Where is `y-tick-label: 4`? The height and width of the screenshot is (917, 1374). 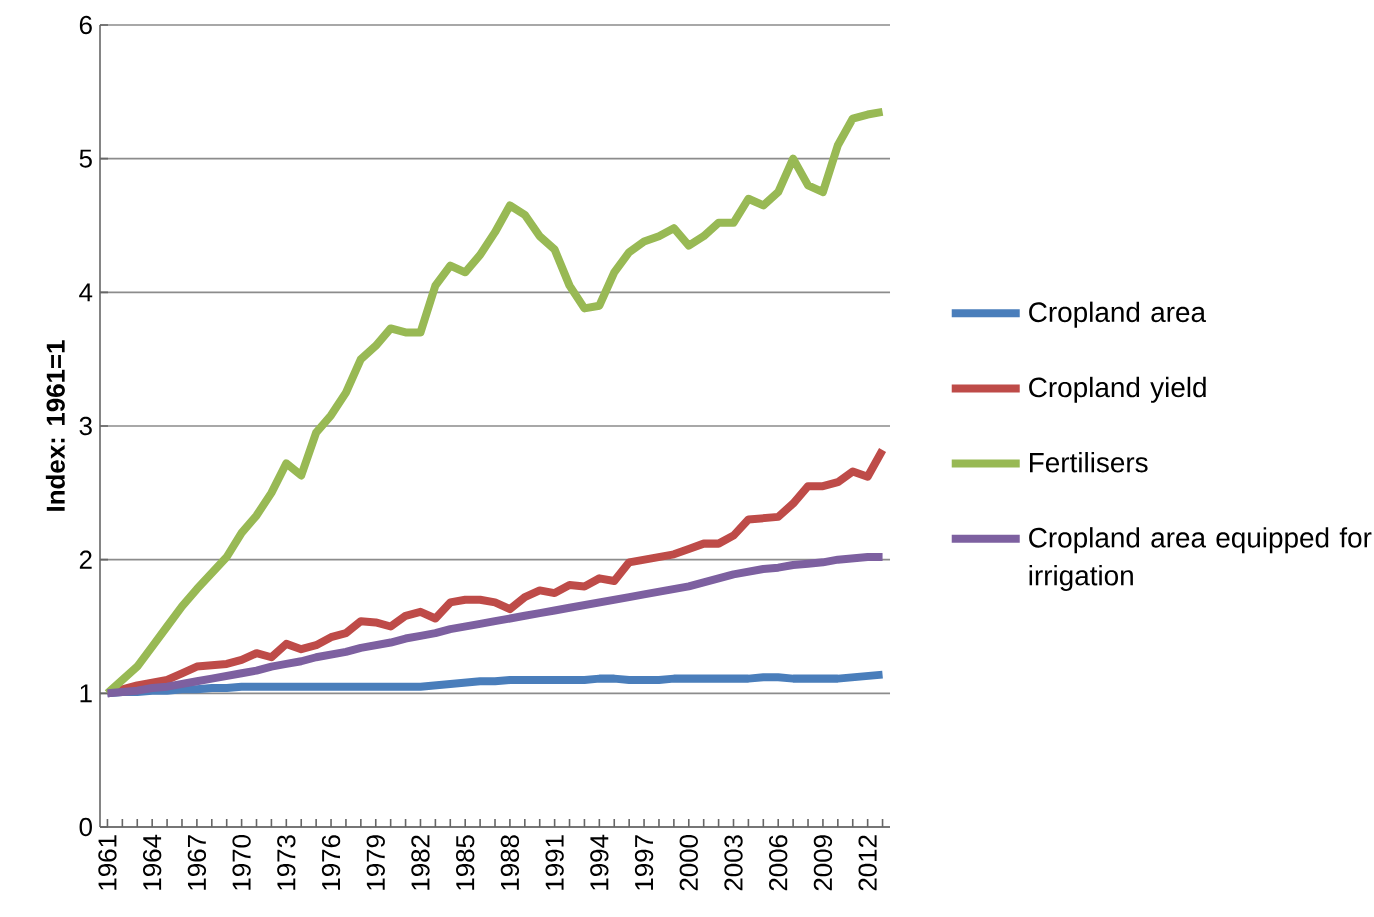
y-tick-label: 4 is located at coordinates (86, 292).